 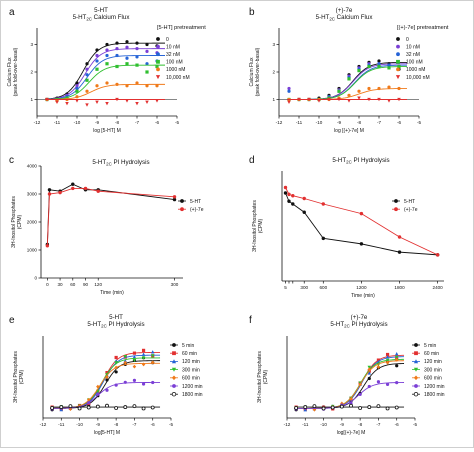 I want to click on plot-area, so click(x=111, y=215).